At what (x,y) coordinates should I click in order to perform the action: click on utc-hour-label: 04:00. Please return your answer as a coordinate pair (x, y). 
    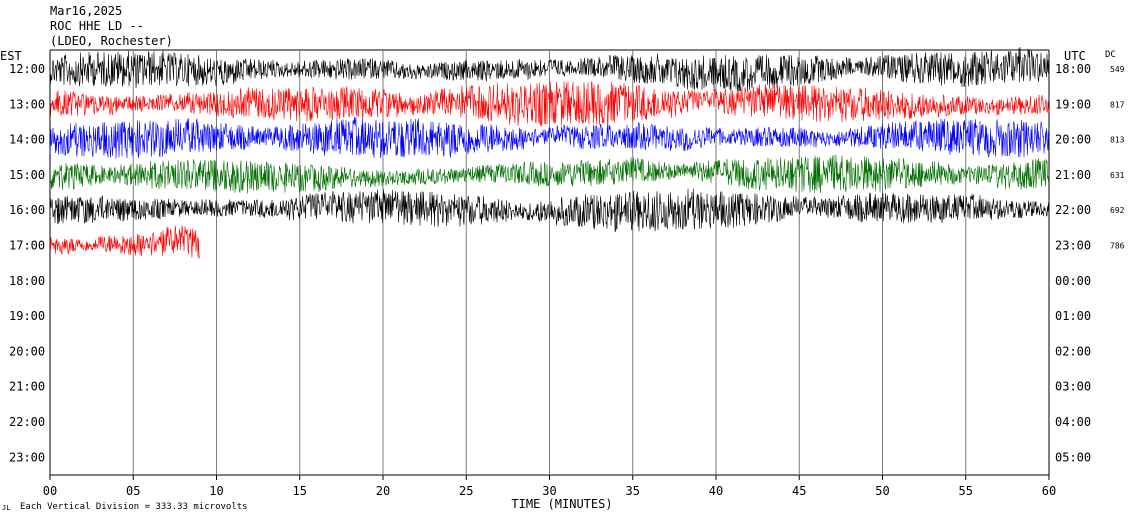
    Looking at the image, I should click on (1073, 422).